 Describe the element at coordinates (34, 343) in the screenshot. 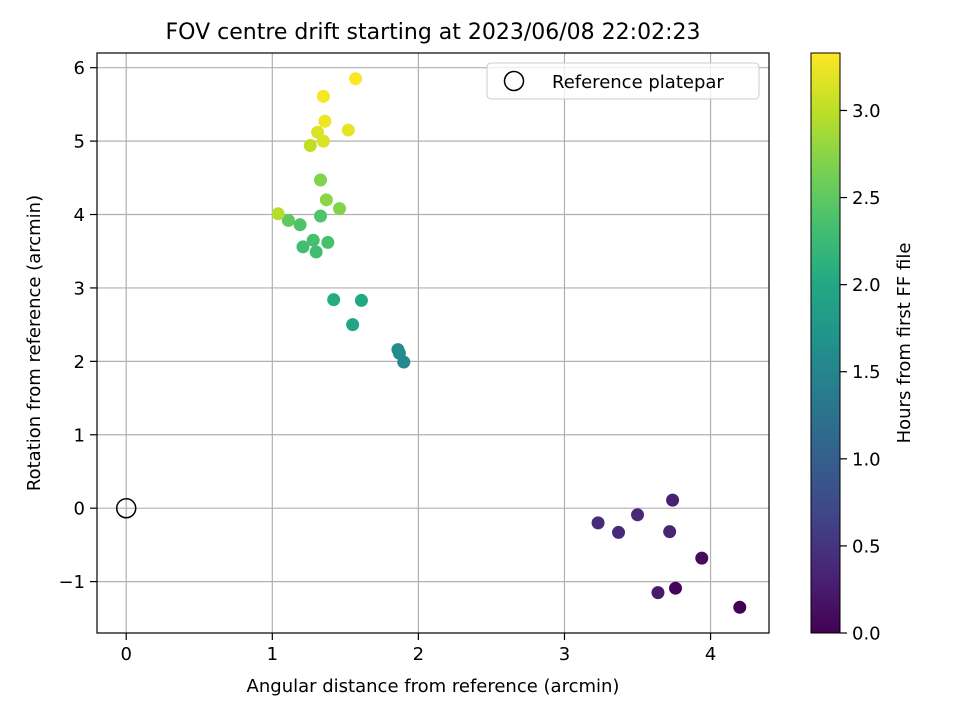

I see `y-axis-label: Rotation from reference (arcmin)` at that location.